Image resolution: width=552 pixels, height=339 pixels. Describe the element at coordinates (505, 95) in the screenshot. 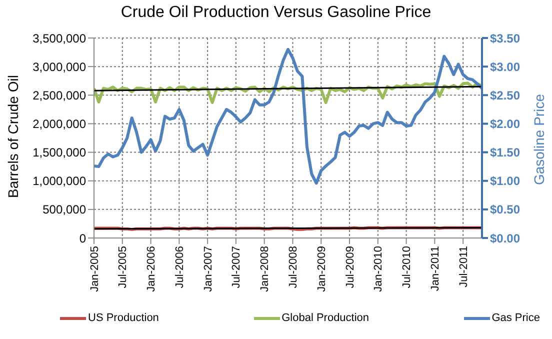

I see `y2-tick-label: $2.50` at that location.